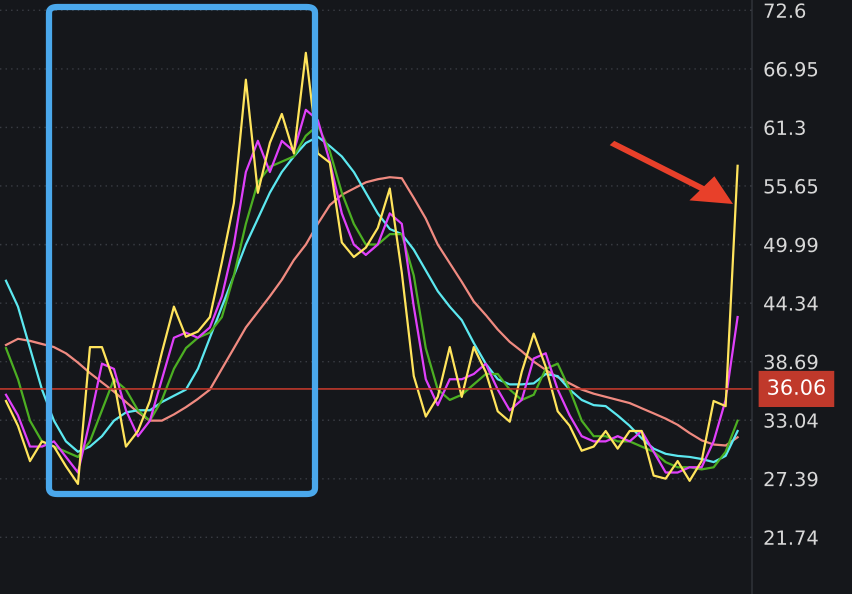 This screenshot has width=852, height=594. Describe the element at coordinates (791, 479) in the screenshot. I see `y-tick-label: 27.39` at that location.